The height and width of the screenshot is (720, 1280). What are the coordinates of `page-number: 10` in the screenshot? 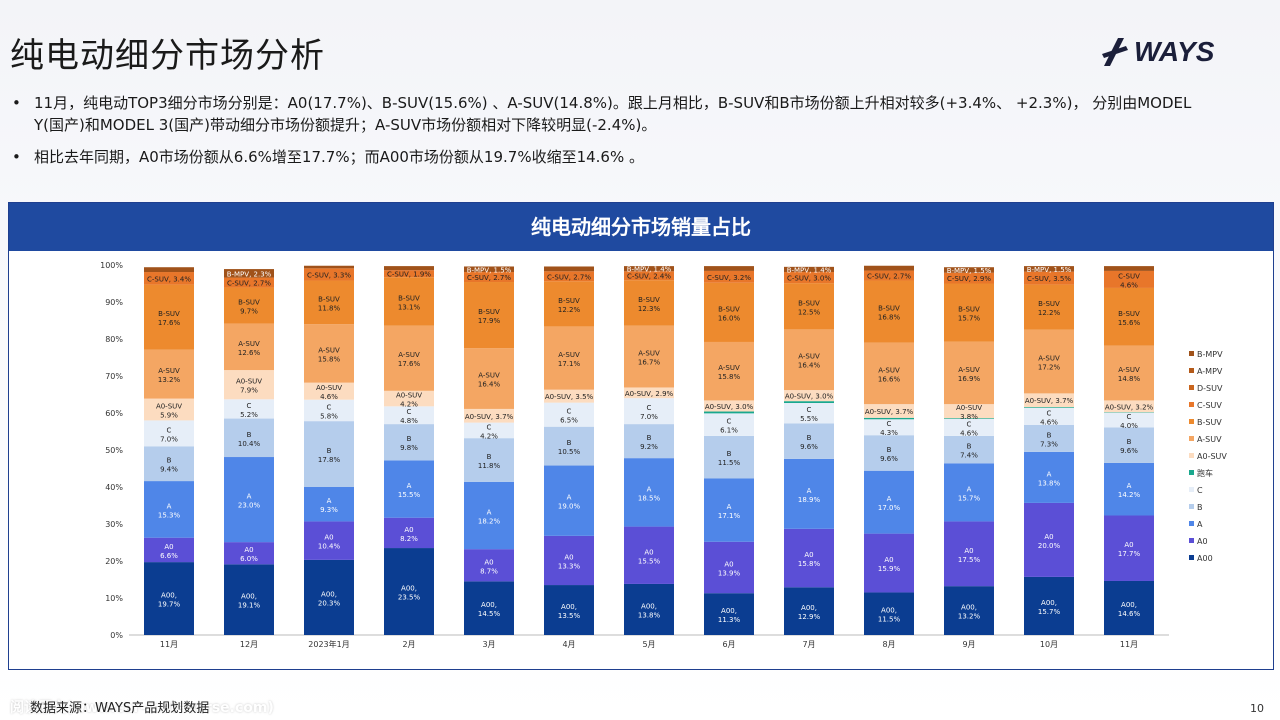 It's located at (1257, 708).